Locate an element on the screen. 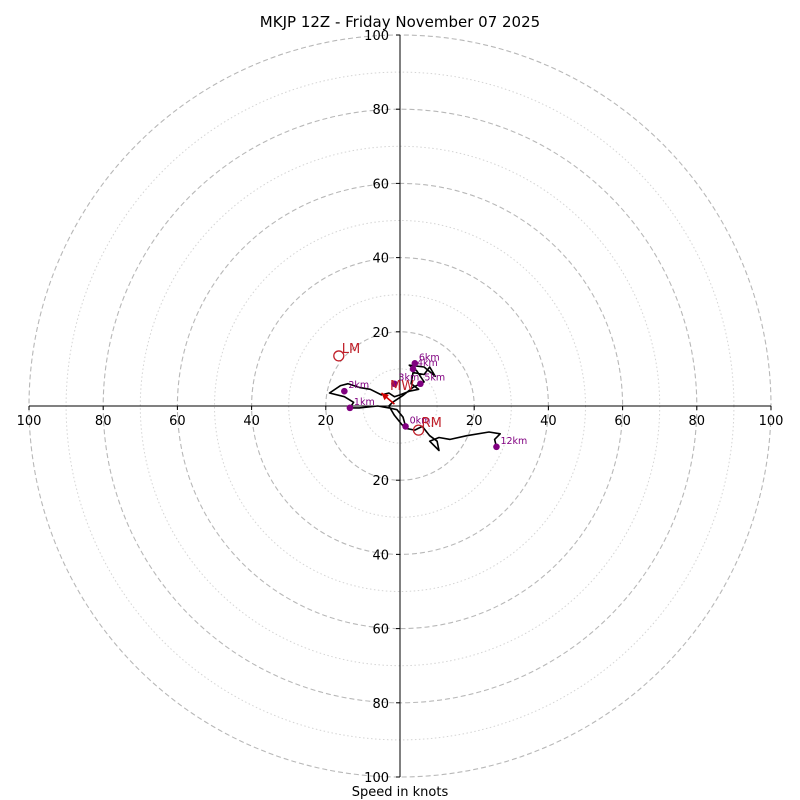 This screenshot has height=800, width=800. hodograph-line is located at coordinates (415, 408).